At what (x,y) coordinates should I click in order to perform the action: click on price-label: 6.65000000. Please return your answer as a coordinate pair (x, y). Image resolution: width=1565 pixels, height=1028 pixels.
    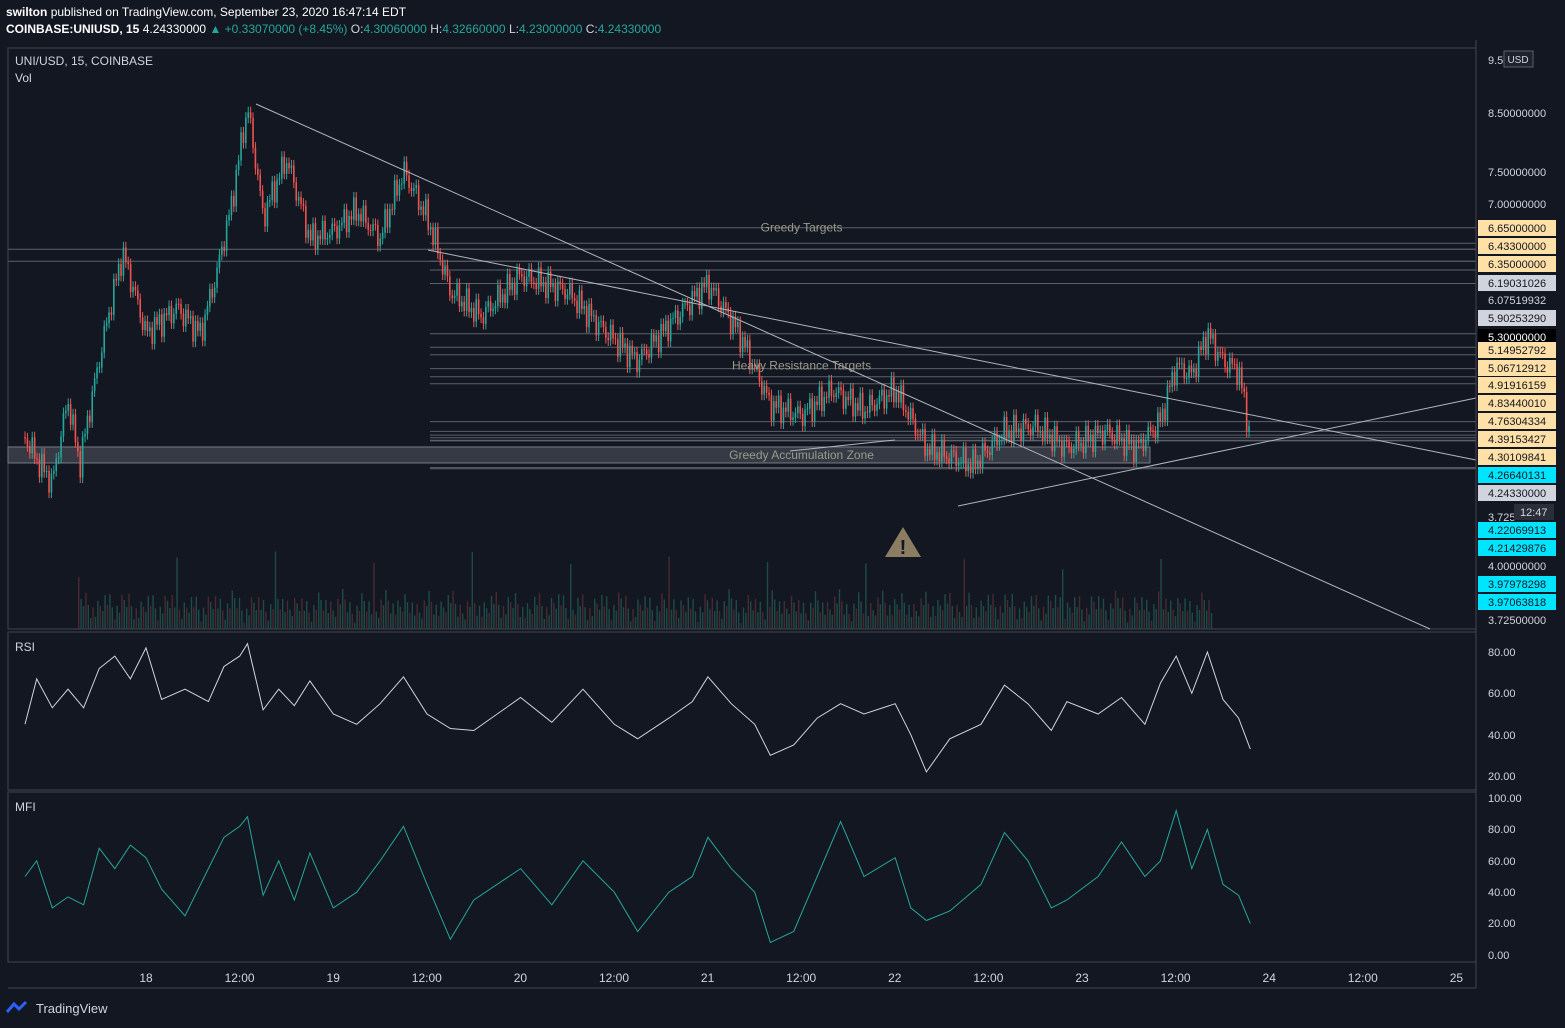
    Looking at the image, I should click on (1517, 229).